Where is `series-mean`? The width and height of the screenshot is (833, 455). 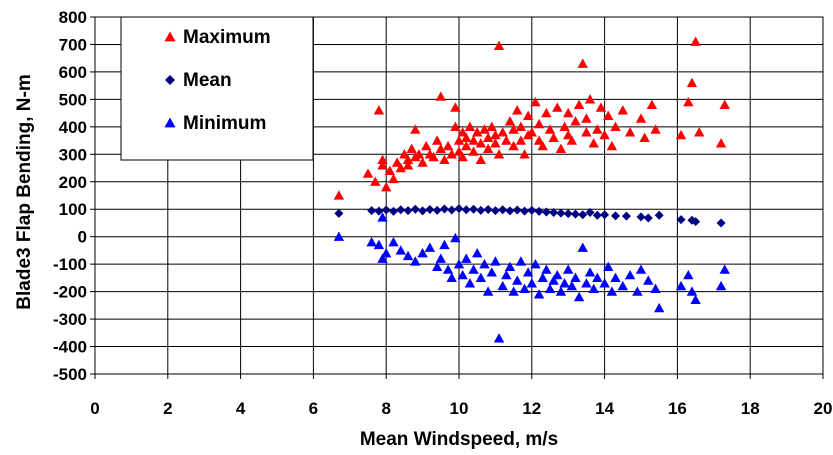
series-mean is located at coordinates (530, 216).